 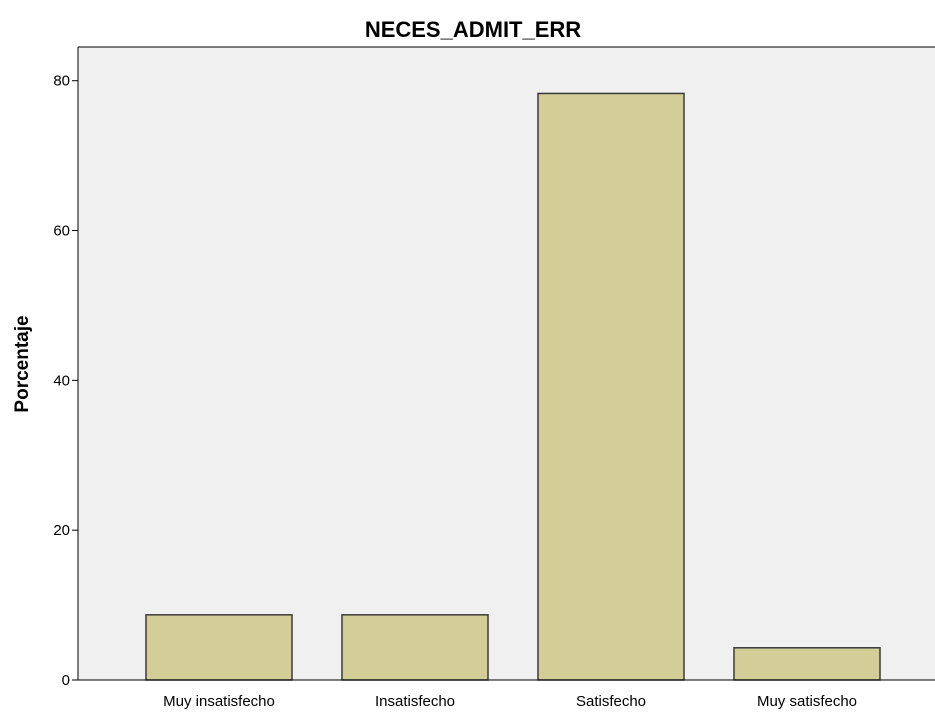 I want to click on bar-muy-insatisfecho, so click(x=219, y=647).